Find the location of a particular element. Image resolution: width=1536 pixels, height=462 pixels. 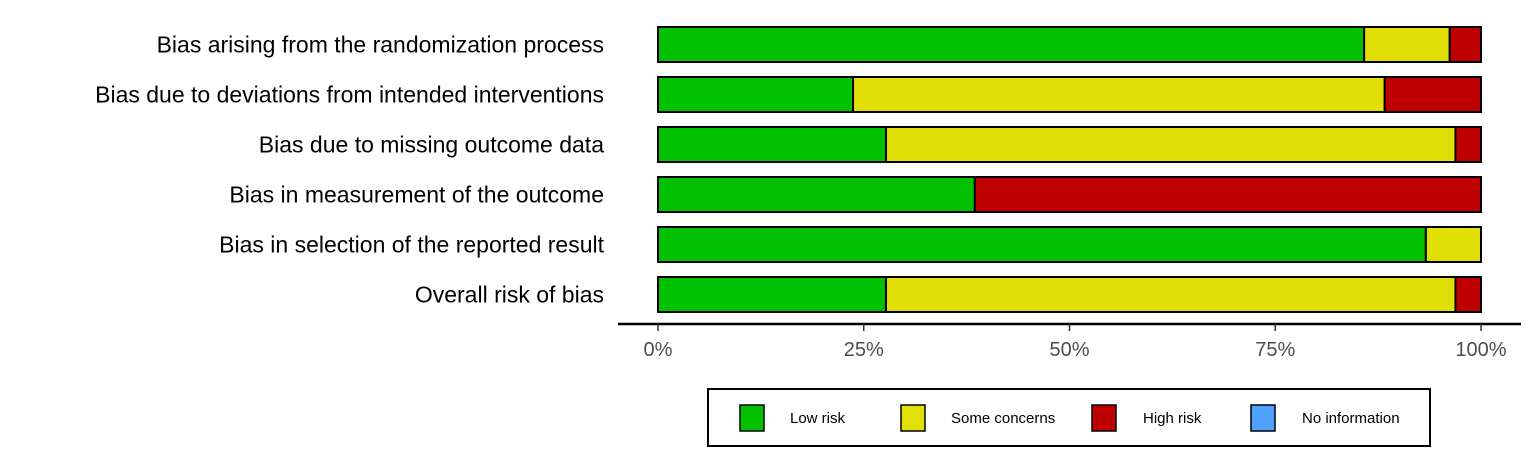

category-label: Bias in selection of the reported result is located at coordinates (411, 245).